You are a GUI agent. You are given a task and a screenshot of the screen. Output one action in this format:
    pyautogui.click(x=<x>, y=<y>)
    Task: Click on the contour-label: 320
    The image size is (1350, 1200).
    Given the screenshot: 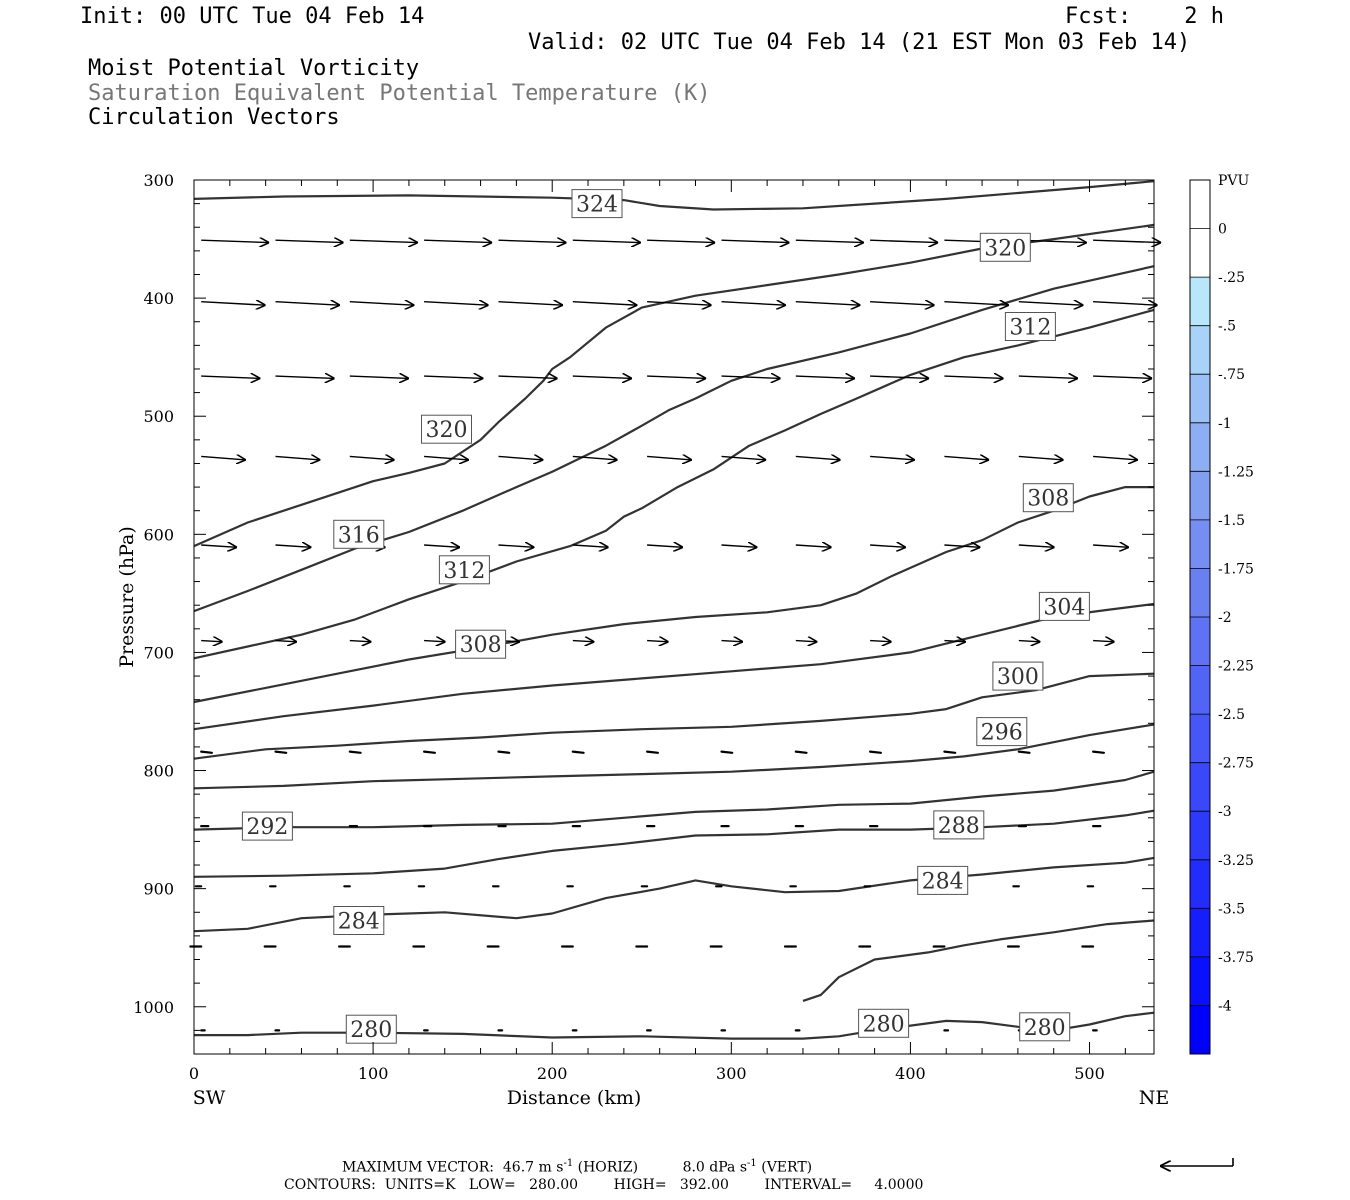 What is the action you would take?
    pyautogui.click(x=447, y=430)
    